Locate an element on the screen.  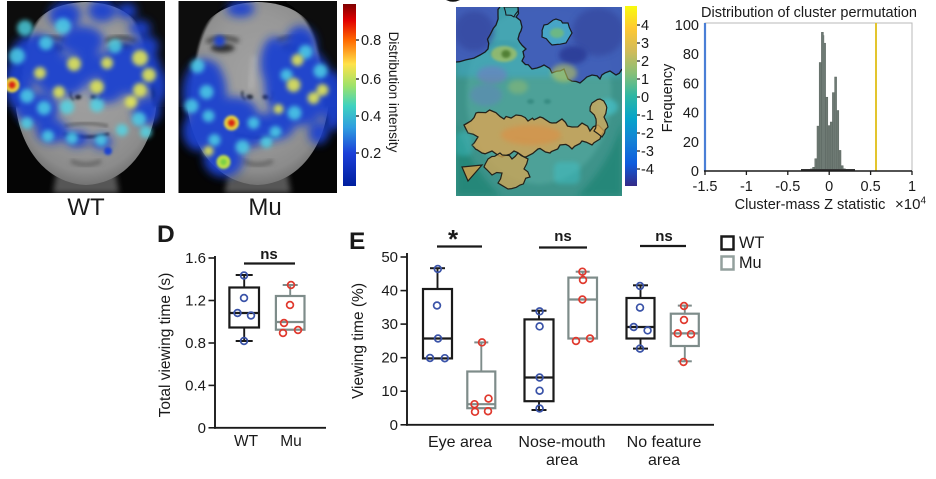
svg-text: -1.5 is located at coordinates (705, 187).